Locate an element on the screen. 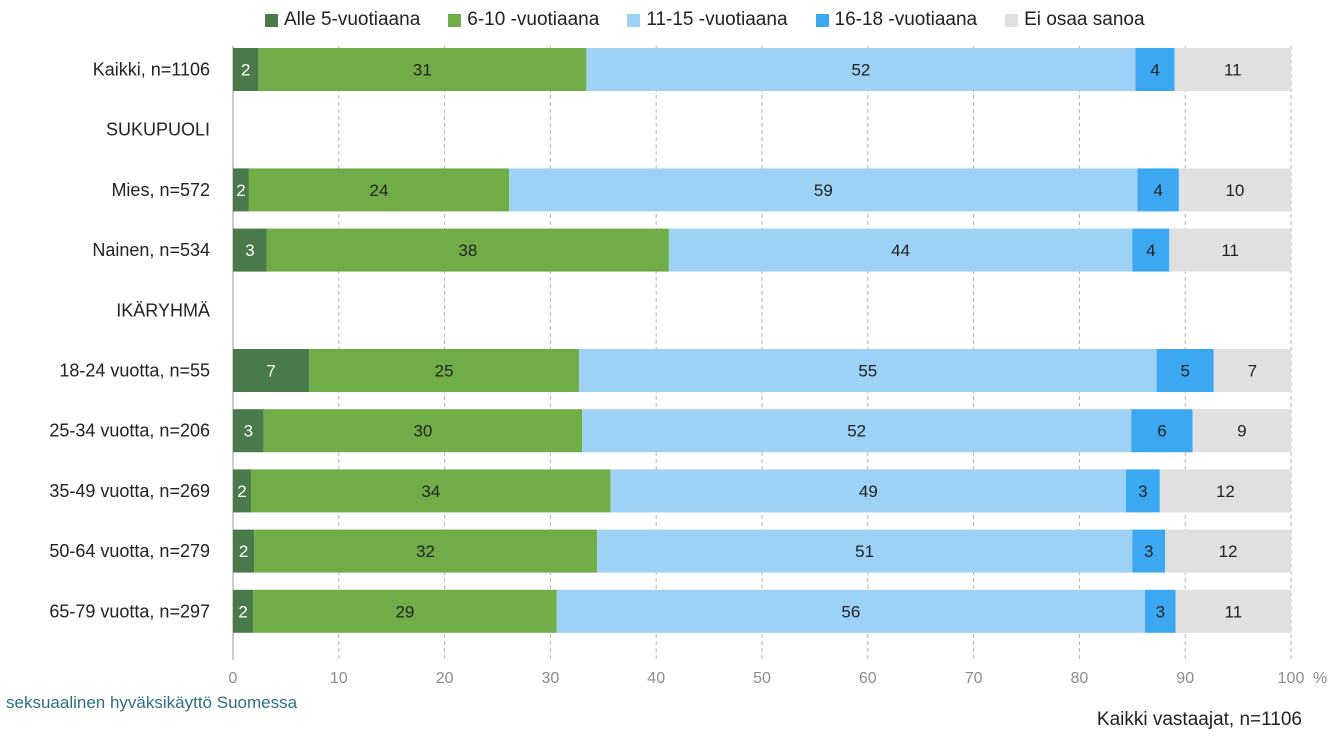 The width and height of the screenshot is (1342, 743). category-label: 25-34 vuotta, n=206 is located at coordinates (129, 431).